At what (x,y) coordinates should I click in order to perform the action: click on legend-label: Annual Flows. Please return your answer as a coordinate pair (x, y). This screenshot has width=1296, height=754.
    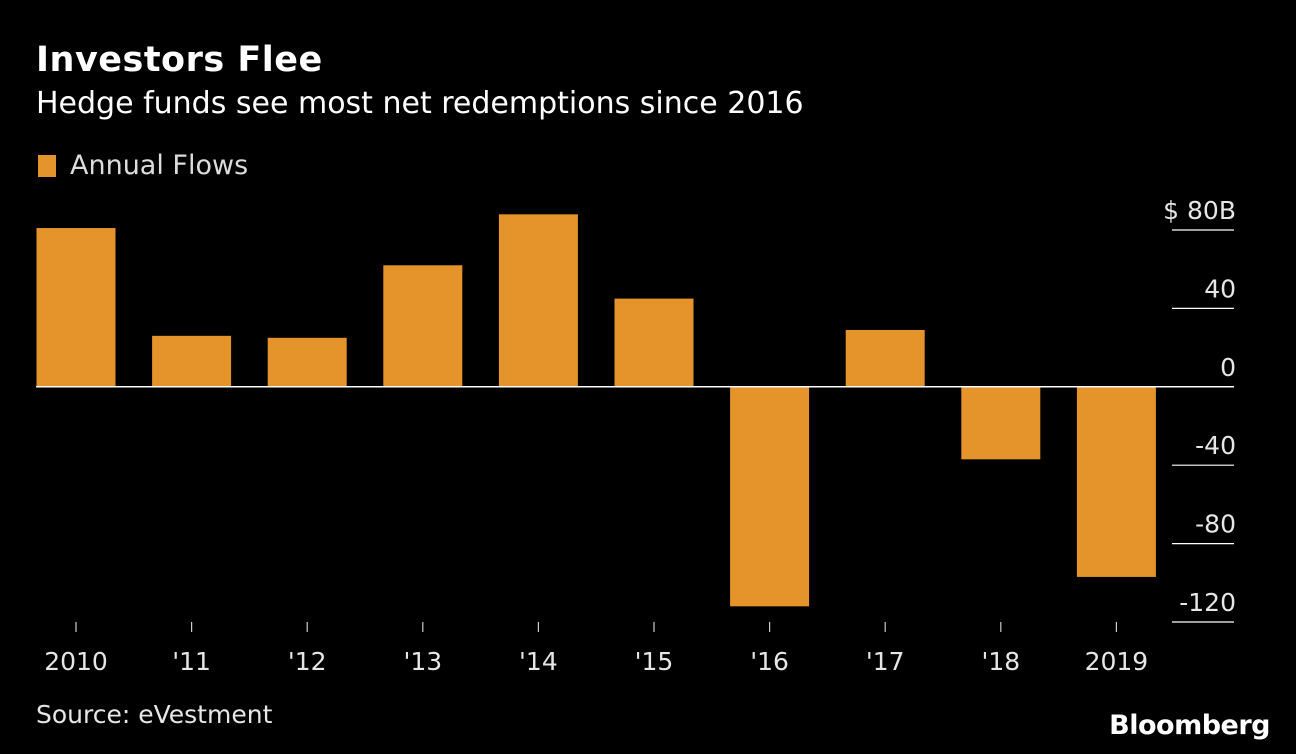
    Looking at the image, I should click on (159, 165).